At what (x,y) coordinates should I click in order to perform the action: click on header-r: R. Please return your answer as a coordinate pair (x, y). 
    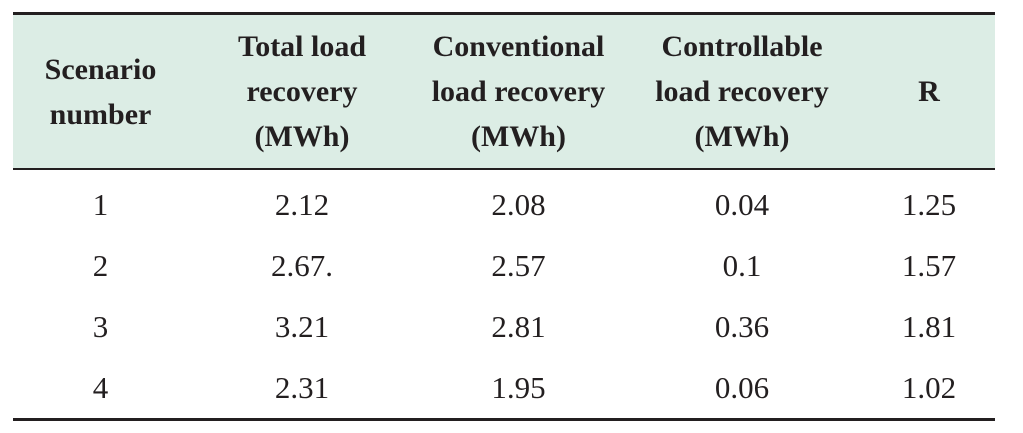
    Looking at the image, I should click on (929, 91).